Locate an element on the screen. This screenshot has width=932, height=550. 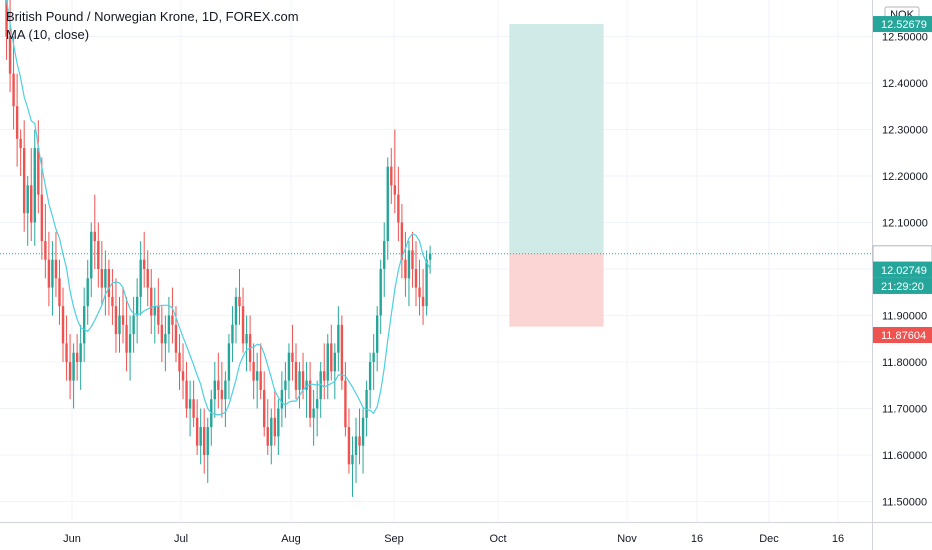
y-tick-label: 11.60000 is located at coordinates (904, 456).